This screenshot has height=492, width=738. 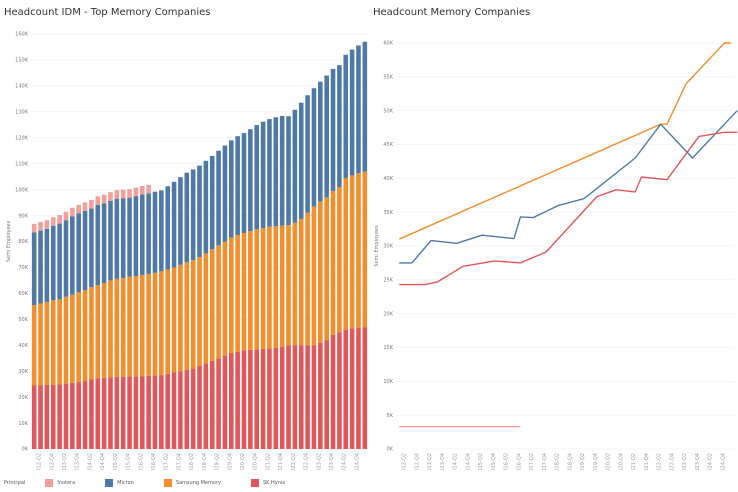 What do you see at coordinates (192, 483) in the screenshot?
I see `legend-item-samsung-memory: Samsung Memory` at bounding box center [192, 483].